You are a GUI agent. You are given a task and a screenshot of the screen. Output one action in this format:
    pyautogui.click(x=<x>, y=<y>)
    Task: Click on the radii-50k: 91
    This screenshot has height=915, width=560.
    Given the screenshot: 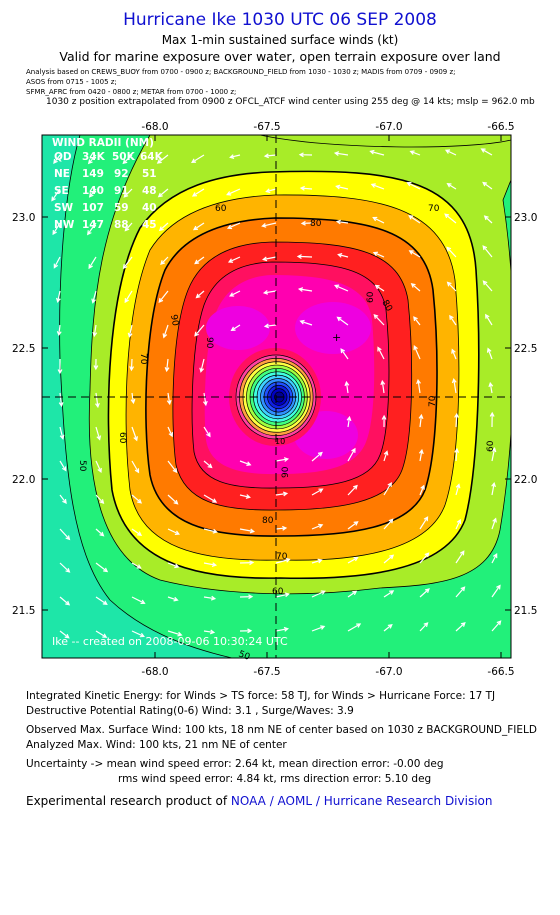 What is the action you would take?
    pyautogui.click(x=121, y=191)
    